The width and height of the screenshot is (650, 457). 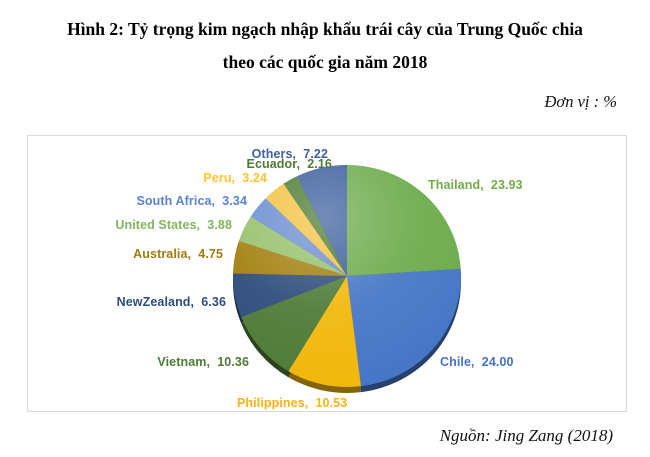 What do you see at coordinates (325, 62) in the screenshot?
I see `figure-title-line2: theo các quốc gia năm 2018` at bounding box center [325, 62].